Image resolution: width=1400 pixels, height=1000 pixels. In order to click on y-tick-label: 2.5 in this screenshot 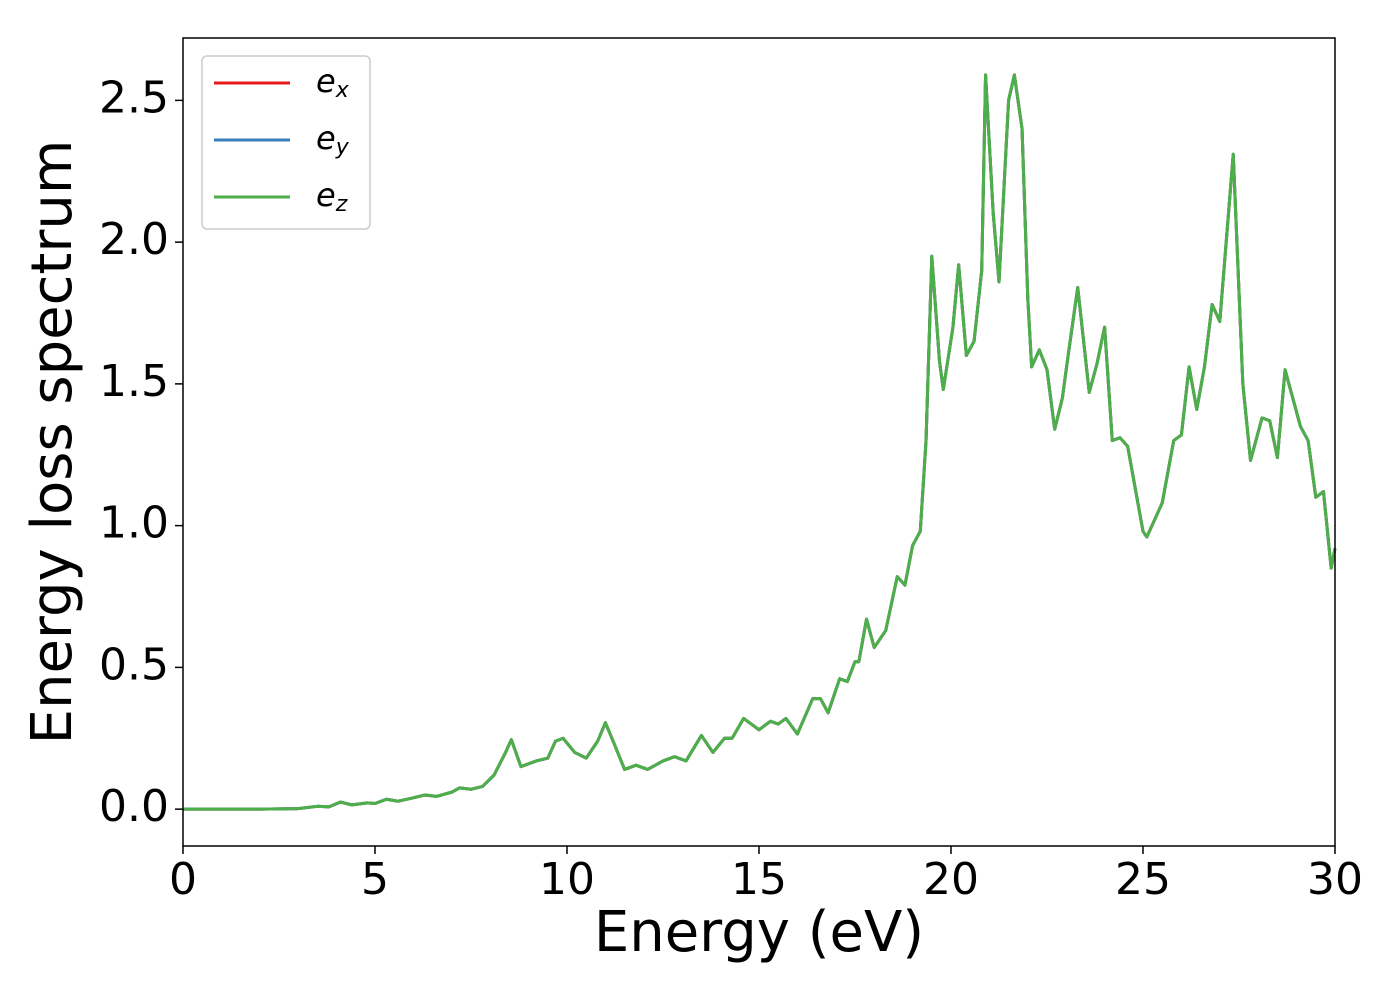, I will do `click(134, 97)`.